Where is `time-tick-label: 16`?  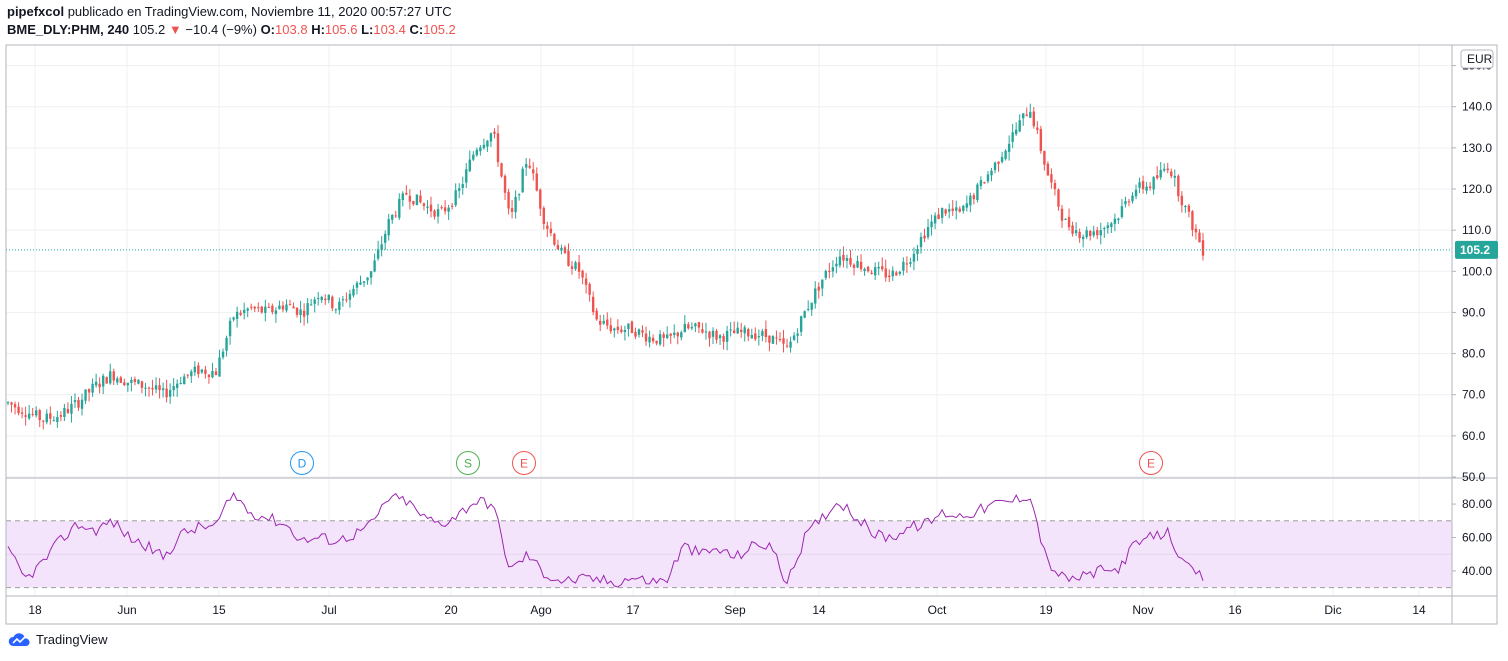 time-tick-label: 16 is located at coordinates (1235, 610).